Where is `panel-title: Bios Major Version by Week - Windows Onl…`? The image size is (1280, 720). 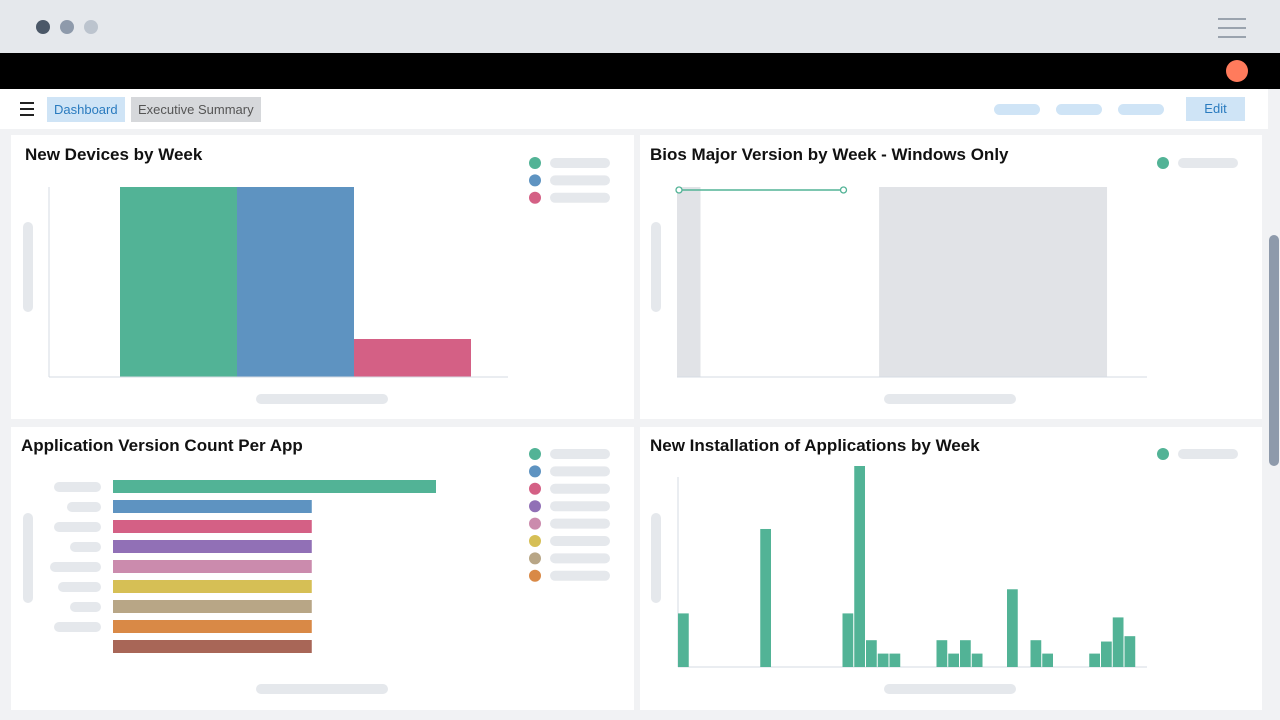
panel-title: Bios Major Version by Week - Windows Onl… is located at coordinates (829, 154).